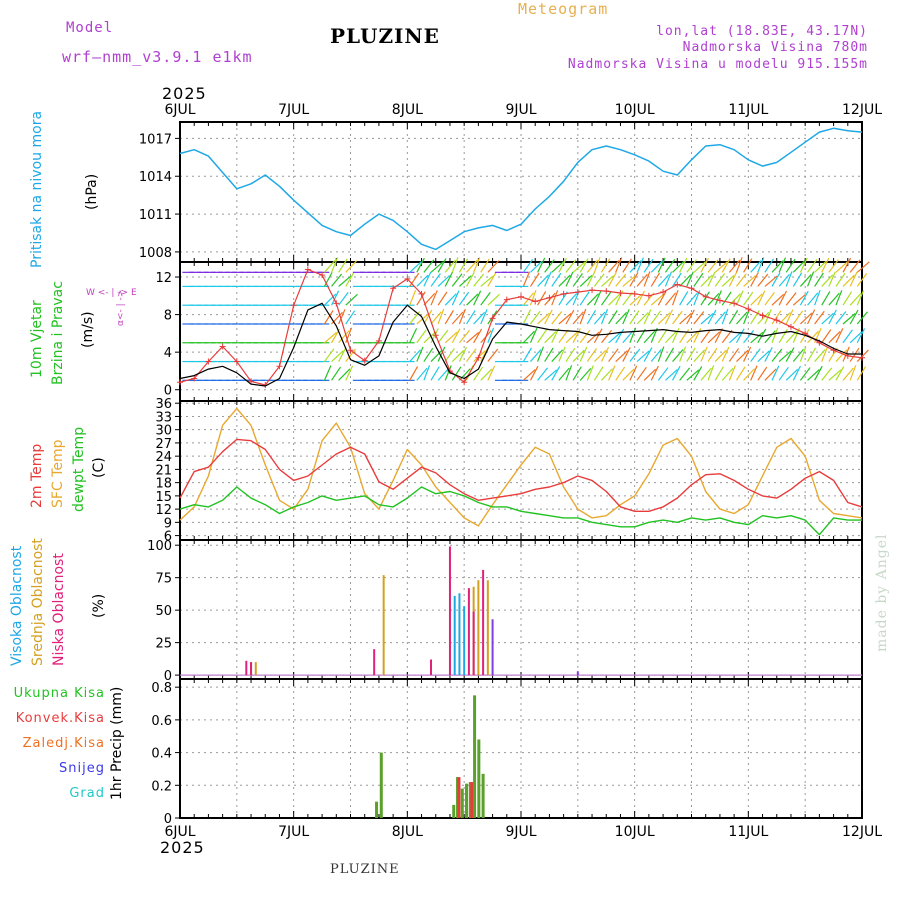 The image size is (900, 900). What do you see at coordinates (59, 609) in the screenshot?
I see `cloud-label-low: Niska Oblacnost` at bounding box center [59, 609].